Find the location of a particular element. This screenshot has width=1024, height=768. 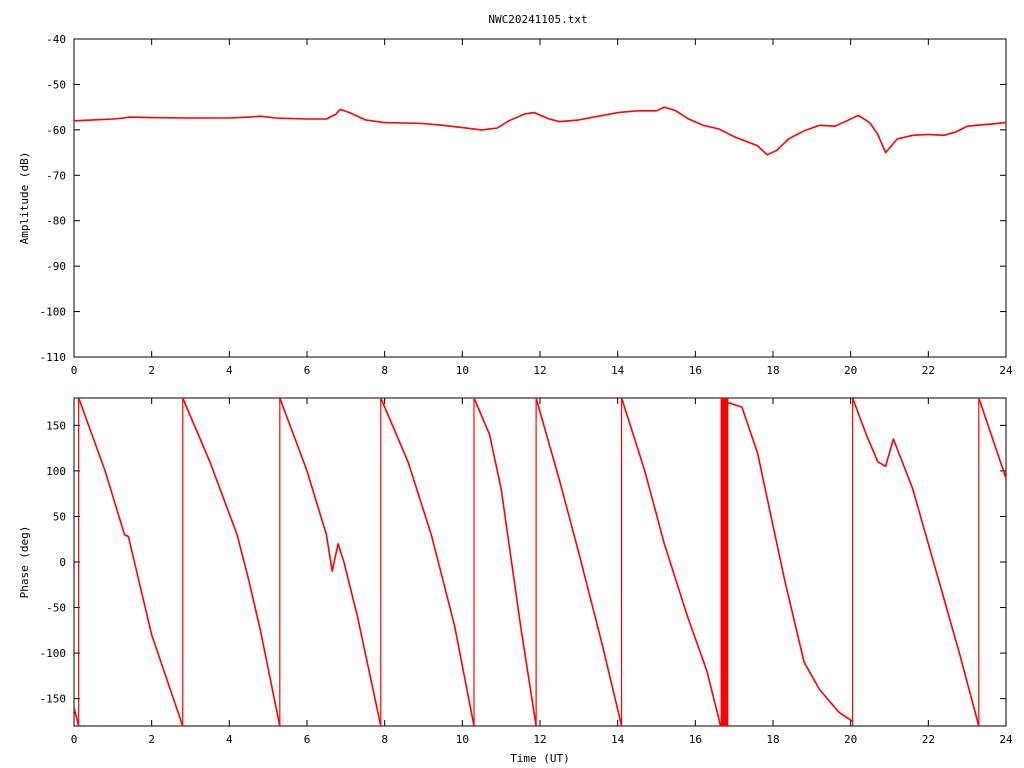

amplitude-x-tick-label: 4 is located at coordinates (229, 370).